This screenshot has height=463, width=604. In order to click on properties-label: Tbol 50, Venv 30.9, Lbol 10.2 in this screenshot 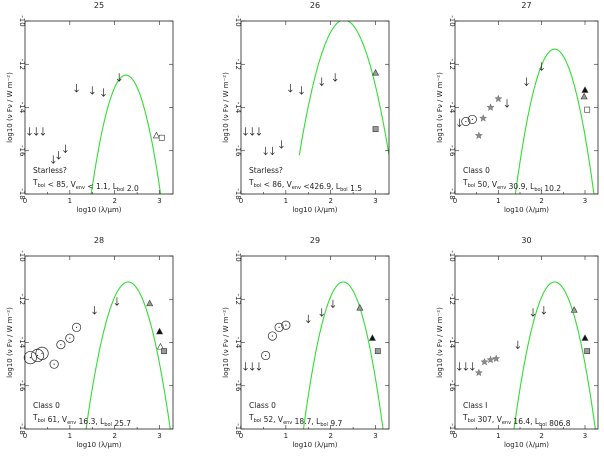, I will do `click(511, 185)`.